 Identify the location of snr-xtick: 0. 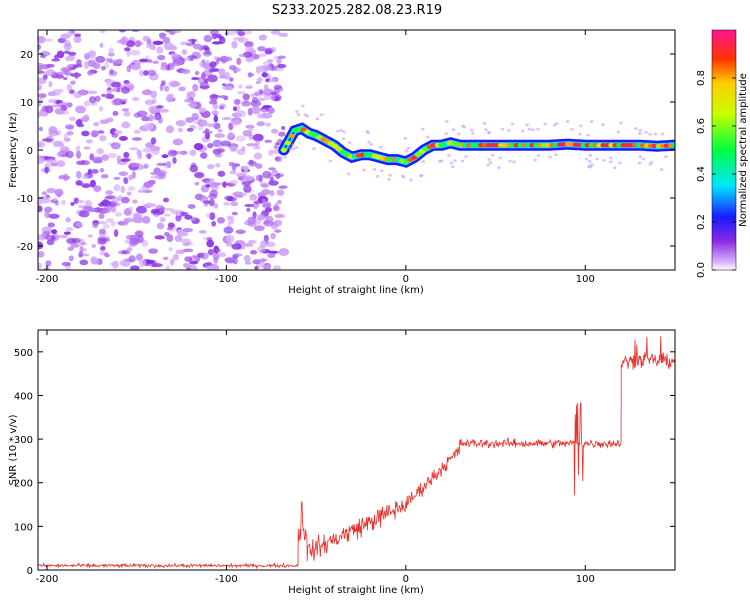
(406, 457).